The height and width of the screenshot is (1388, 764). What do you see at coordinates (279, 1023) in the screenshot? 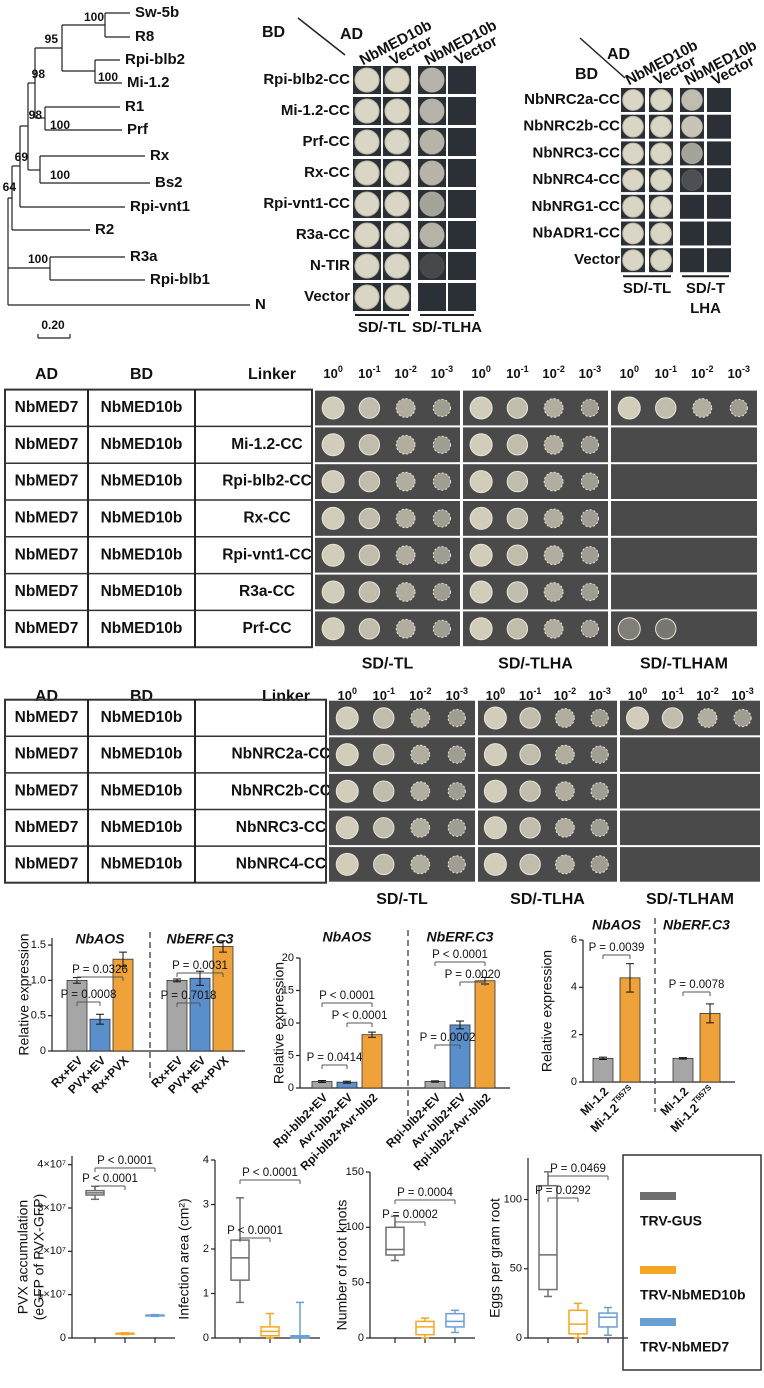
I see `y-axis-label: Relative expression` at bounding box center [279, 1023].